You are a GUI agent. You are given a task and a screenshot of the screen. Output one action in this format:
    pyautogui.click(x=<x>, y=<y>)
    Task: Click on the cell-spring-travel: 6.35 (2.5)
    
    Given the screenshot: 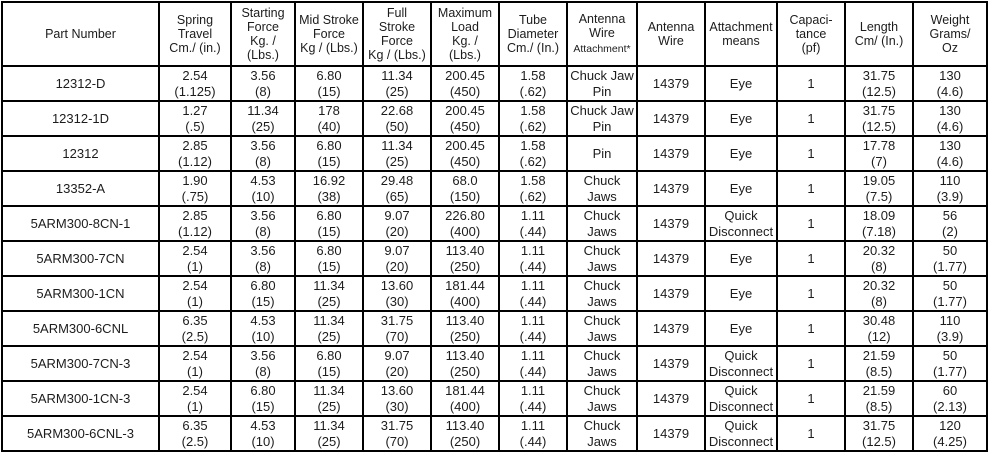 What is the action you would take?
    pyautogui.click(x=195, y=433)
    